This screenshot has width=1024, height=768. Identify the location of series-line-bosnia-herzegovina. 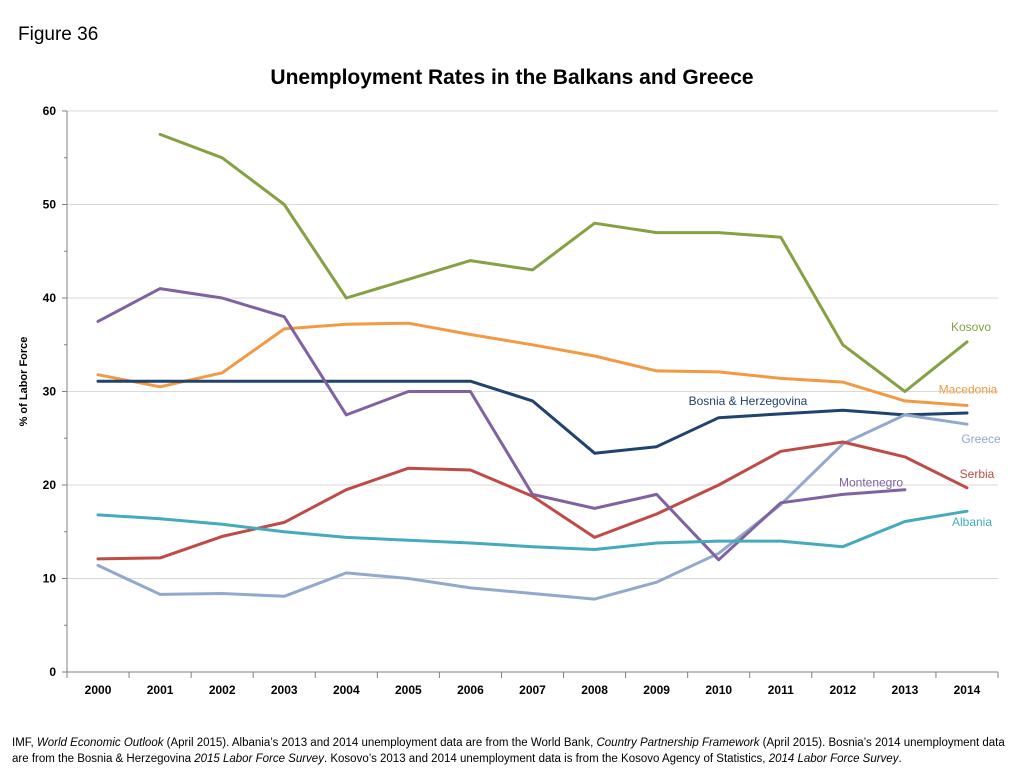
(532, 417).